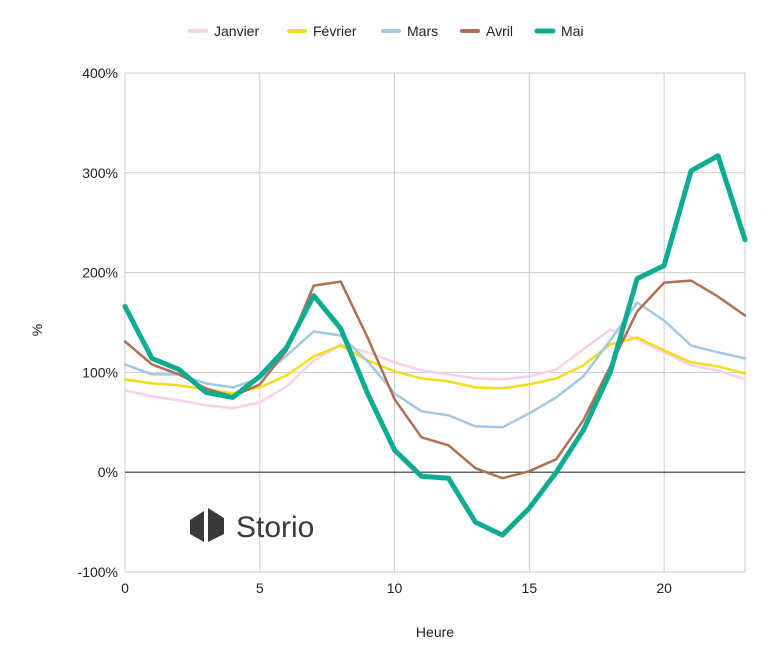  What do you see at coordinates (207, 525) in the screenshot?
I see `storio-logo-icon` at bounding box center [207, 525].